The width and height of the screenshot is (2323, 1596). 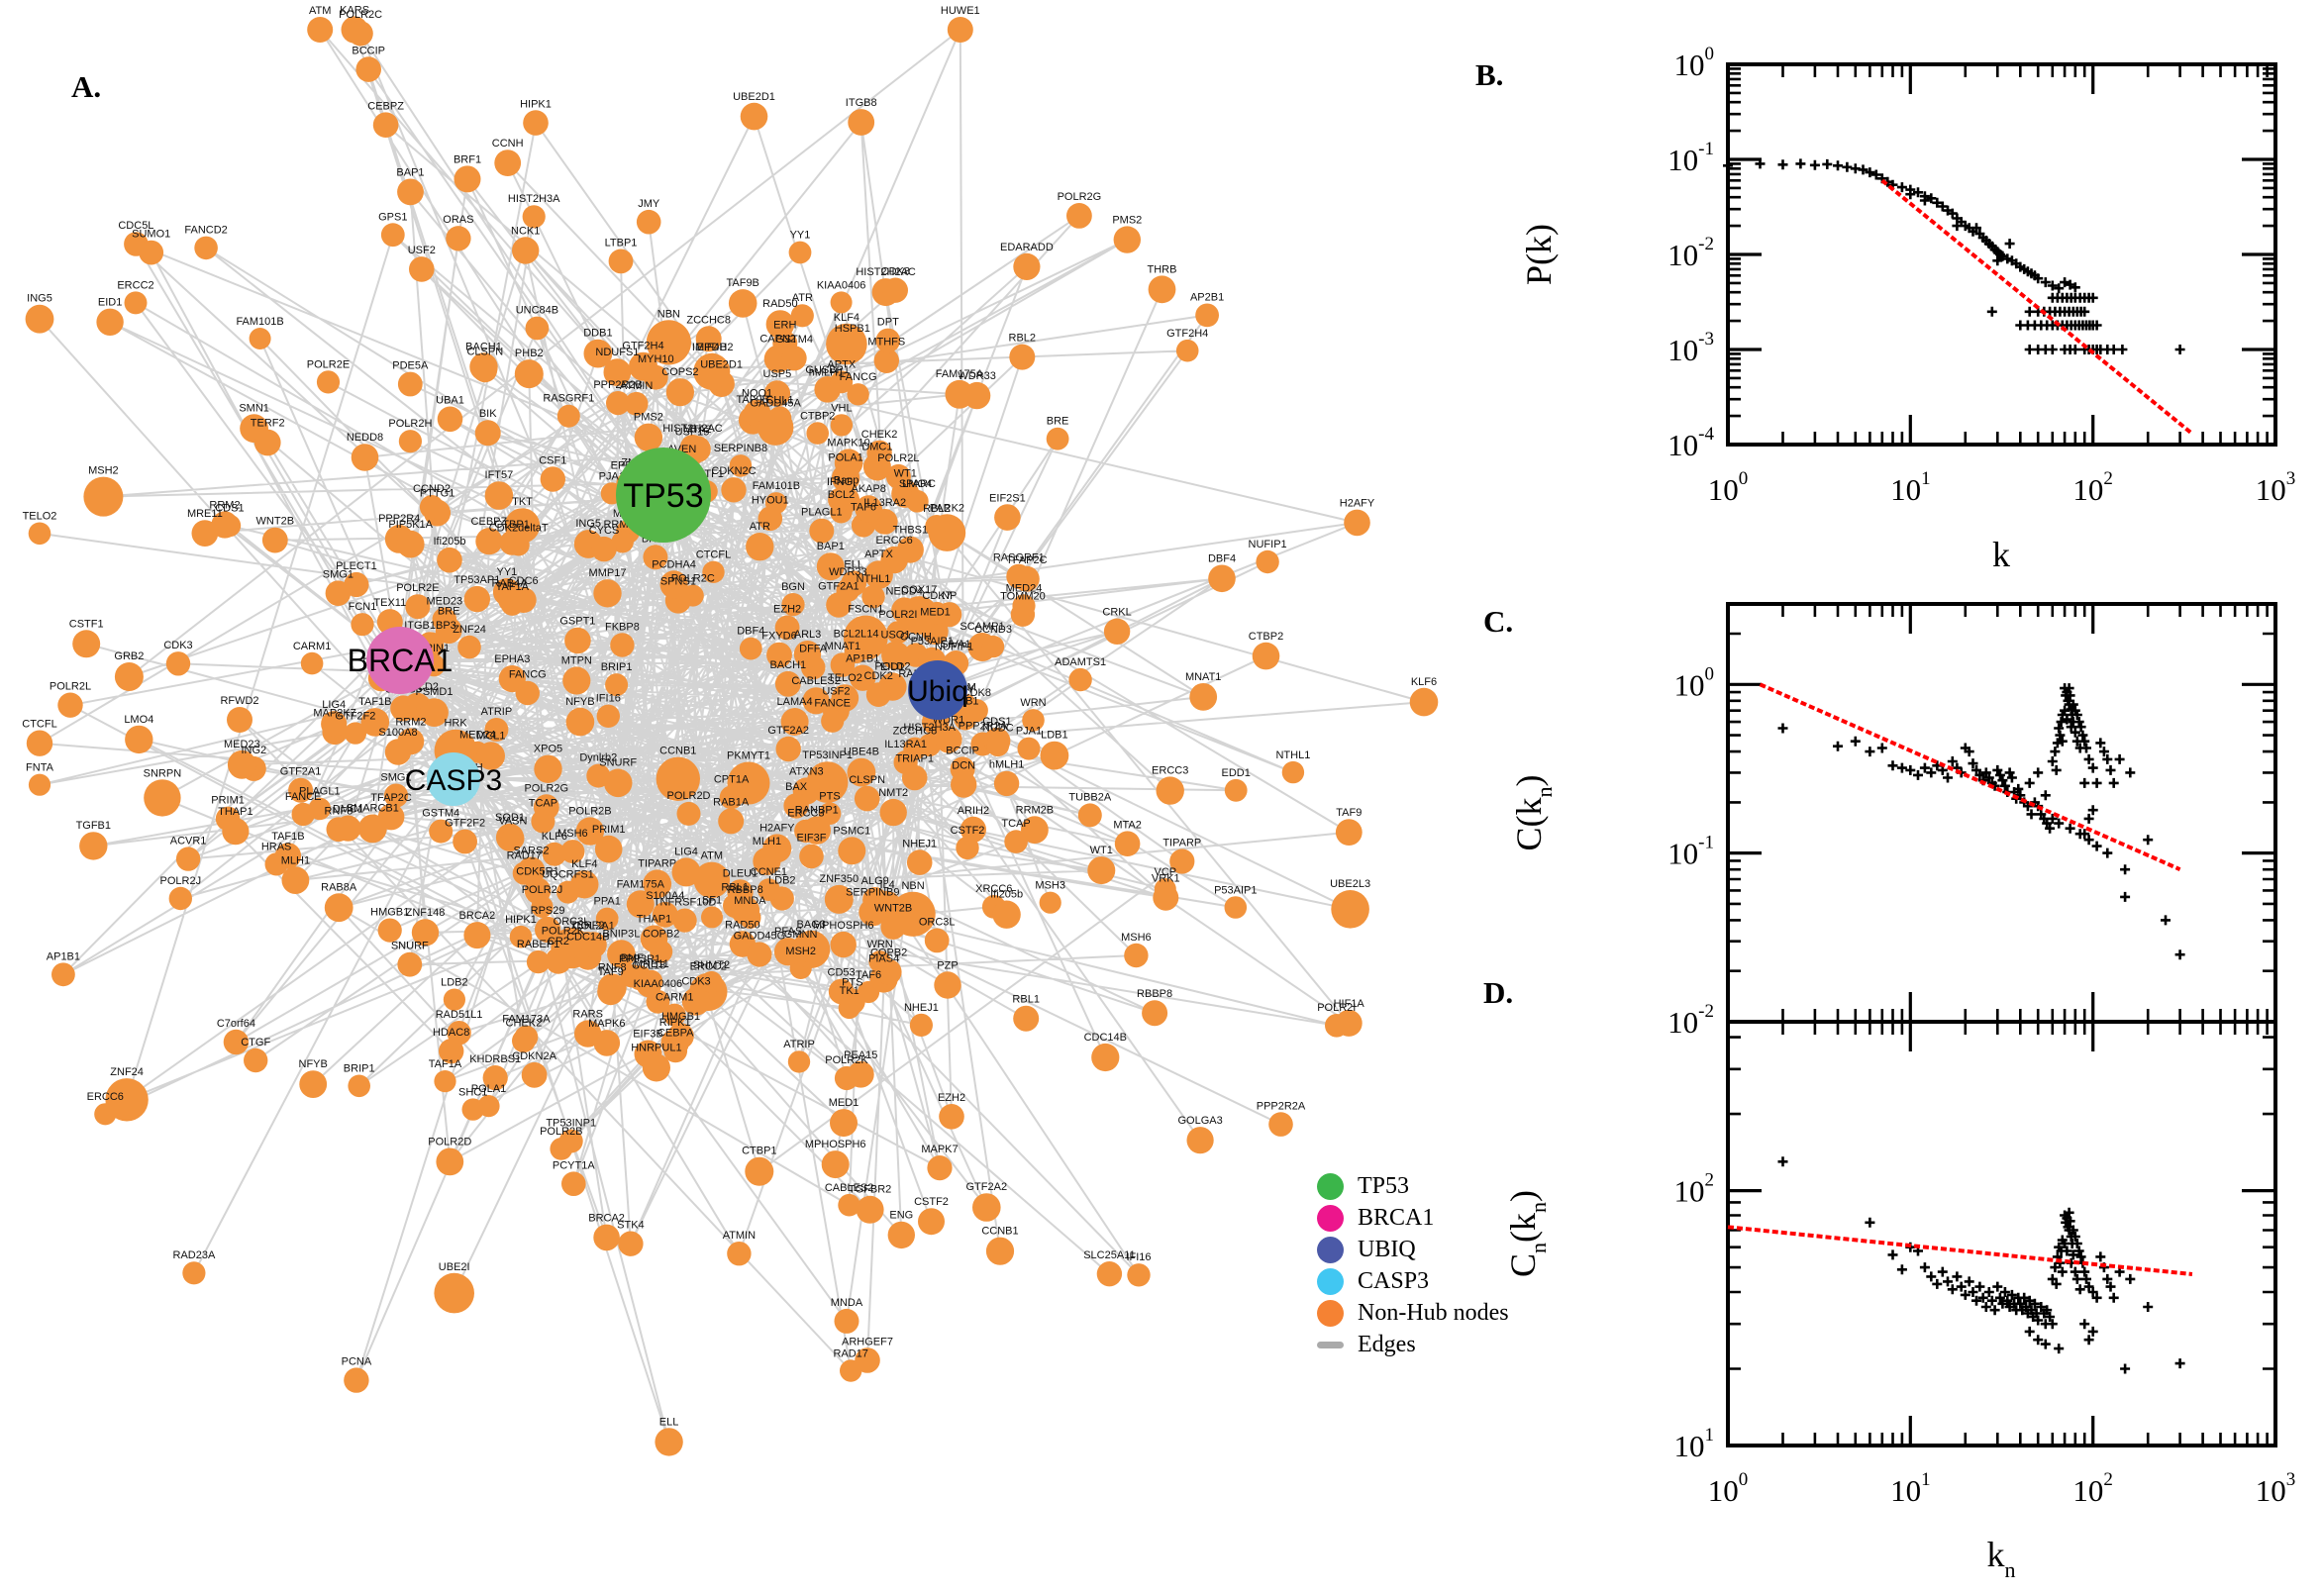 I want to click on network-node-label: BAX, so click(x=796, y=787).